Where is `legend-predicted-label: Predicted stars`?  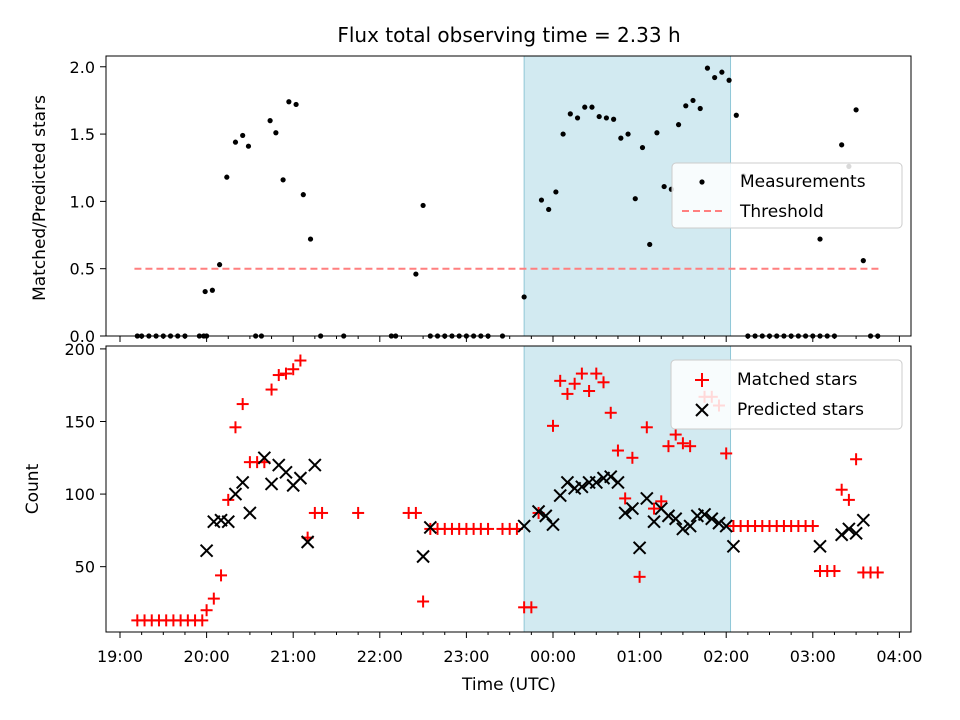 legend-predicted-label: Predicted stars is located at coordinates (800, 410).